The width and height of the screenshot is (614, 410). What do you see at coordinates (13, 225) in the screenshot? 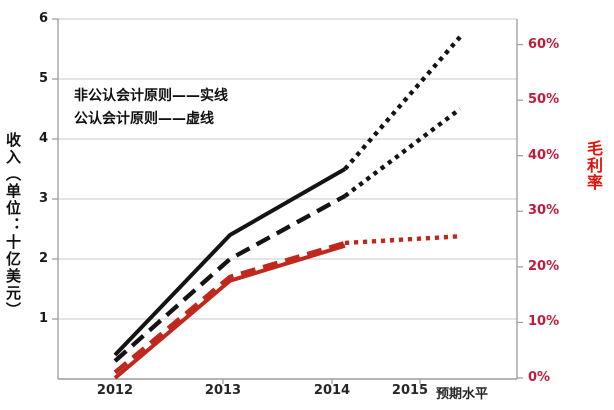
I see `left-axis-title: 收入（单位：十亿美元）` at bounding box center [13, 225].